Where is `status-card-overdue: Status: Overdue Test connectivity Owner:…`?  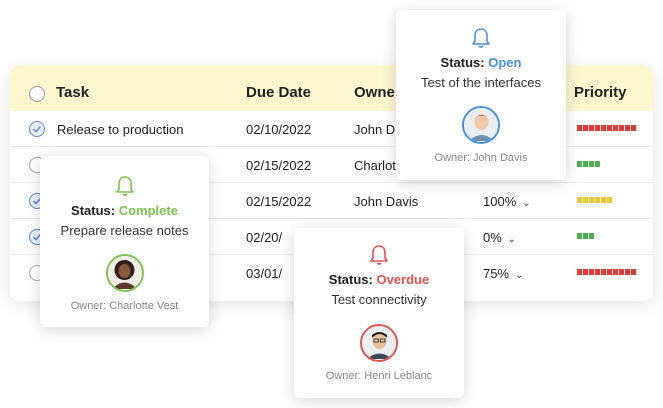 status-card-overdue: Status: Overdue Test connectivity Owner:… is located at coordinates (379, 313).